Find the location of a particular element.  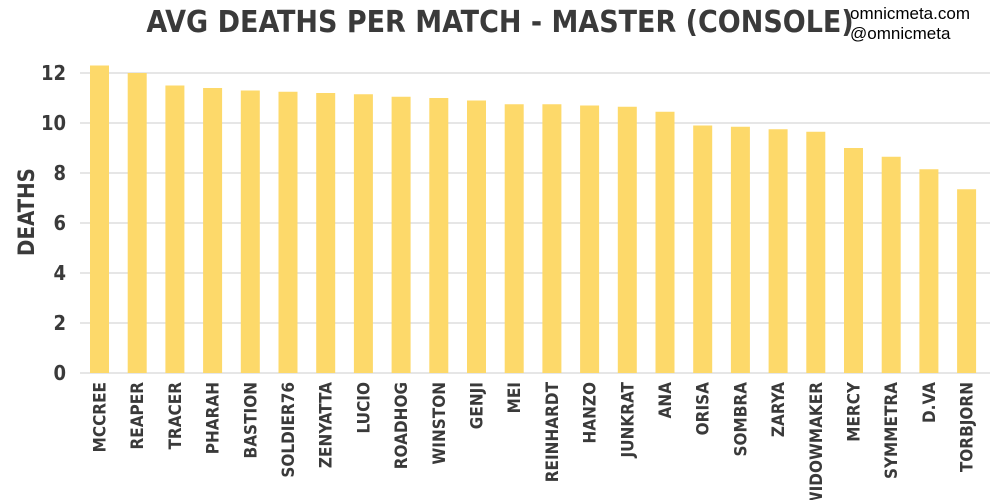

x-tick-label: ZENYATTA is located at coordinates (327, 425).